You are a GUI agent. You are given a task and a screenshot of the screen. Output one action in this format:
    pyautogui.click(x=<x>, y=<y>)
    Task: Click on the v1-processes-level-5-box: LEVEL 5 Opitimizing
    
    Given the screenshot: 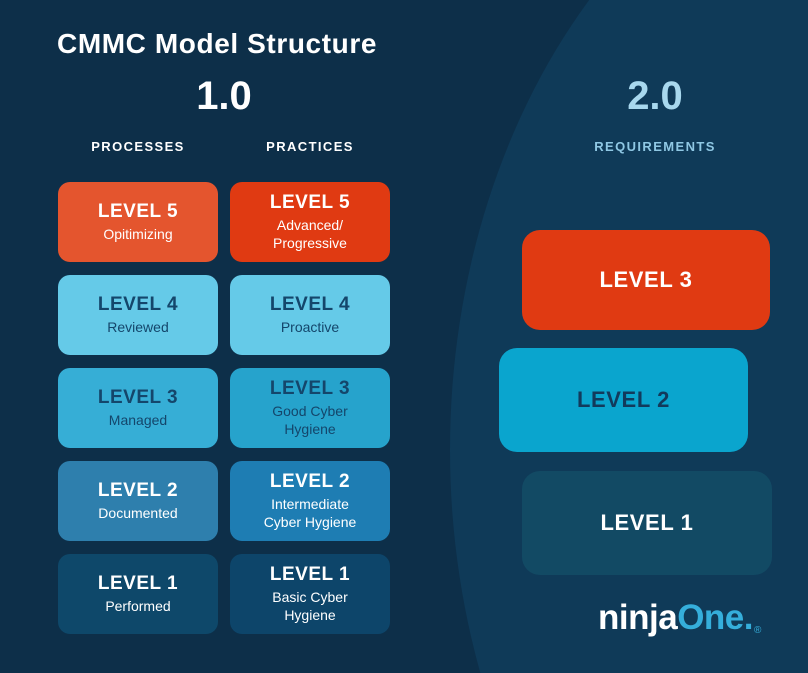 What is the action you would take?
    pyautogui.click(x=138, y=222)
    